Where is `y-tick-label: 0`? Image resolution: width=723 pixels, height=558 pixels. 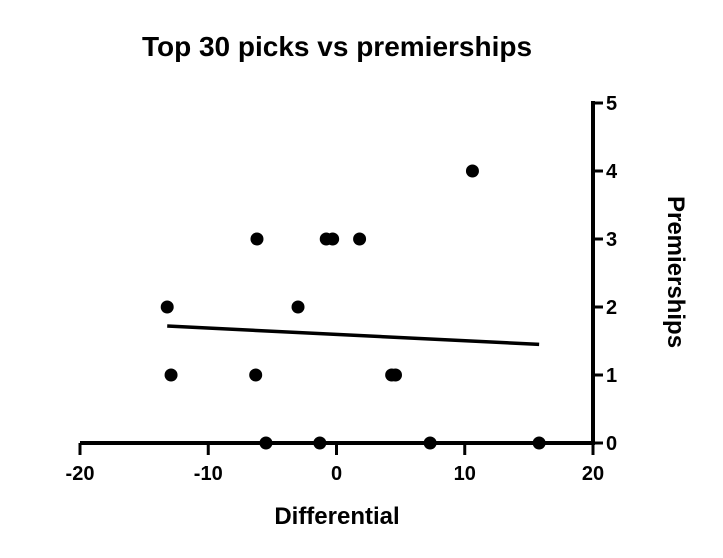 y-tick-label: 0 is located at coordinates (611, 444).